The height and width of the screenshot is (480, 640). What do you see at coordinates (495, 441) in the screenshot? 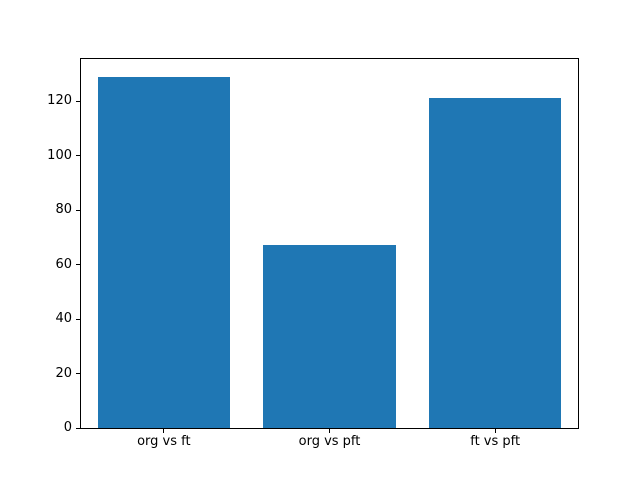
I see `x-tick-label: ft vs pft` at bounding box center [495, 441].